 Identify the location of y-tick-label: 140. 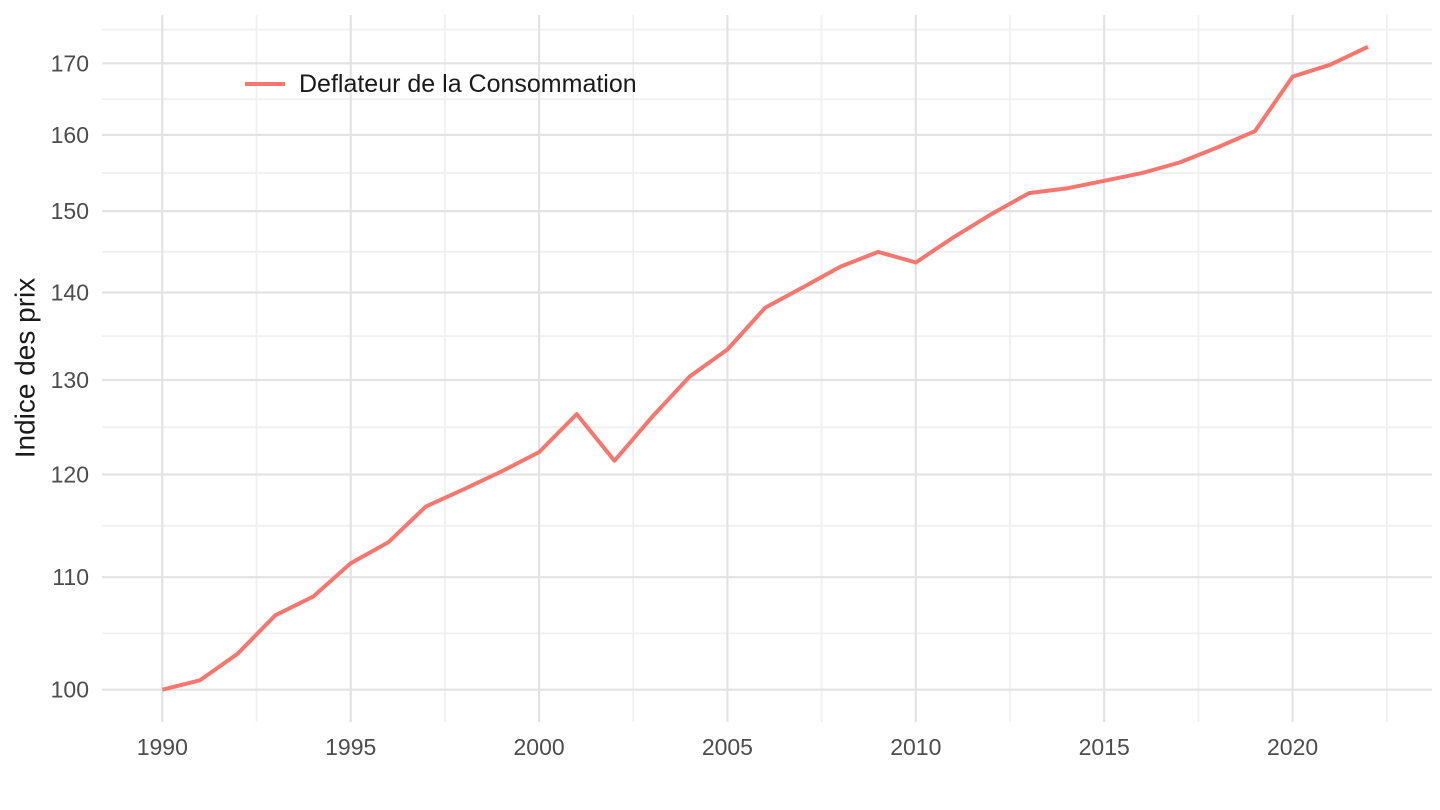
(70, 293).